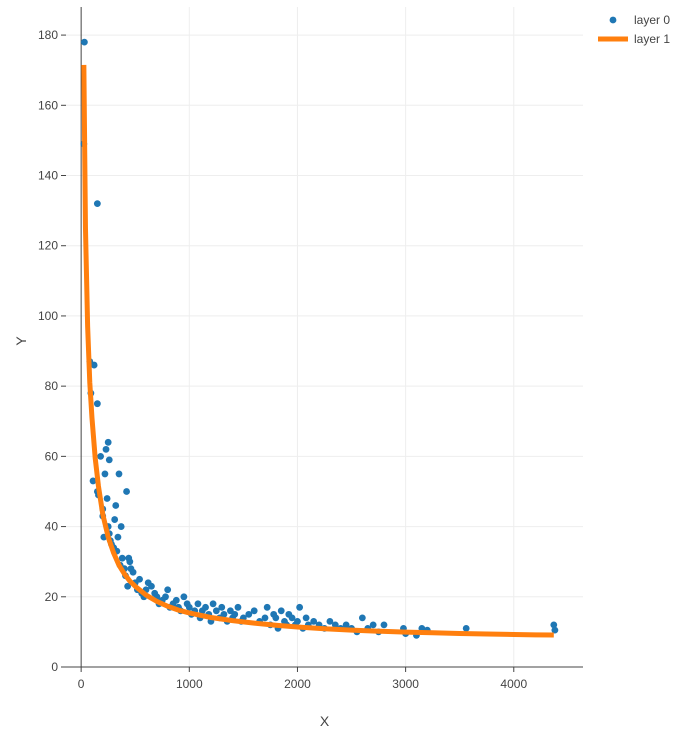 This screenshot has height=733, width=683. What do you see at coordinates (189, 684) in the screenshot?
I see `x-tick-label: 1000` at bounding box center [189, 684].